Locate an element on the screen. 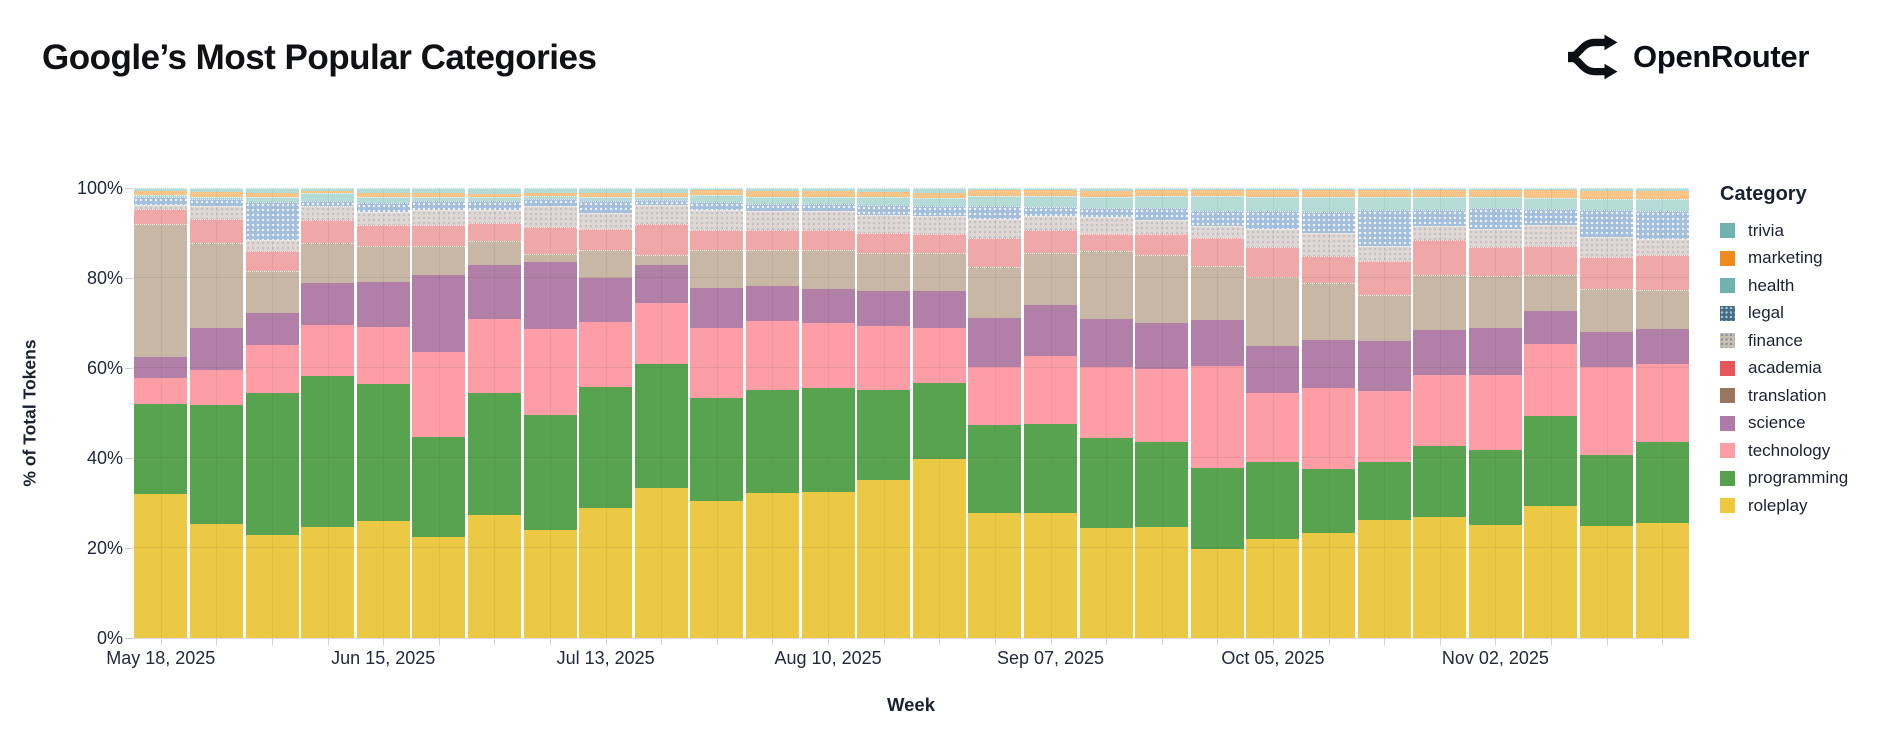  bar-week-jun-22-2025 is located at coordinates (439, 413).